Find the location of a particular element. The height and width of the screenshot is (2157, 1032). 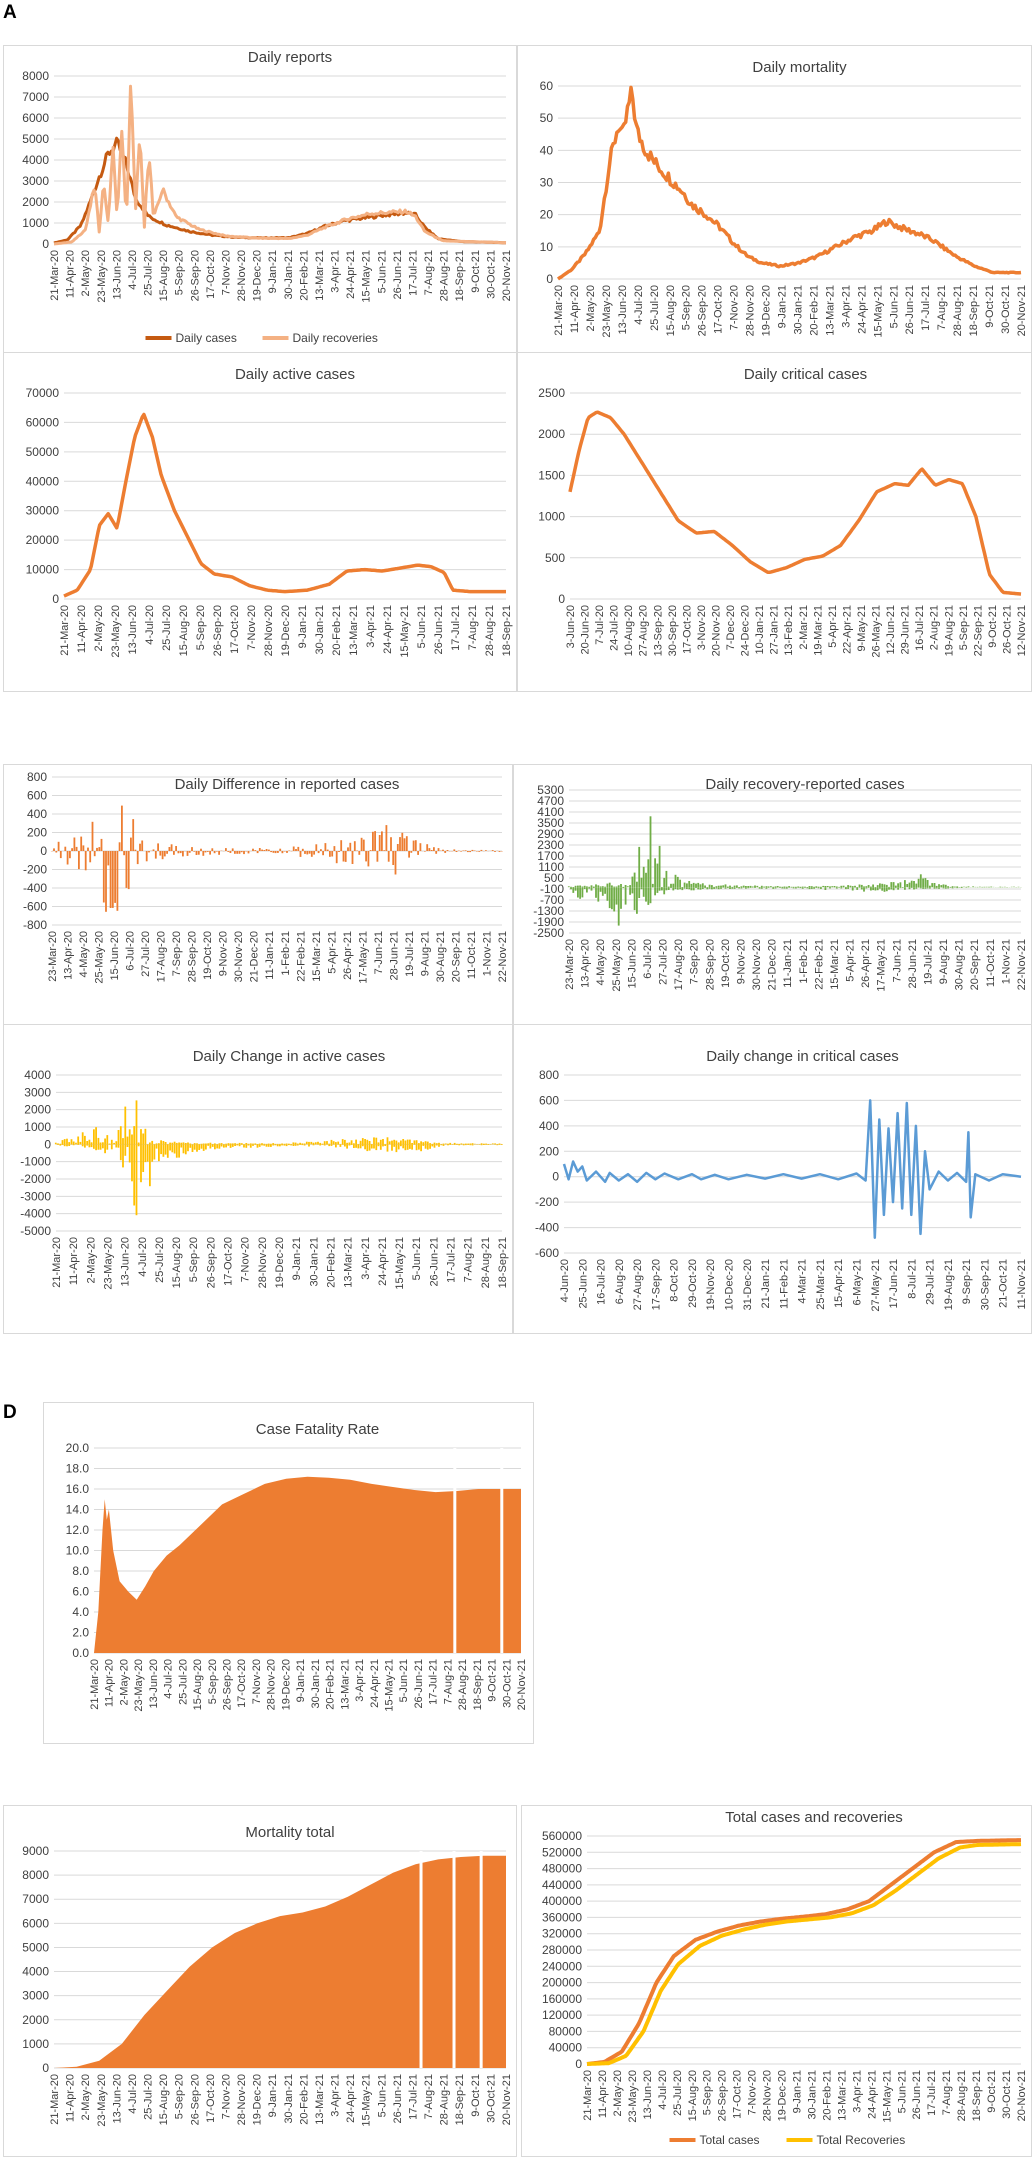

x-tick-label: 21-Mar-20 is located at coordinates (65, 630).